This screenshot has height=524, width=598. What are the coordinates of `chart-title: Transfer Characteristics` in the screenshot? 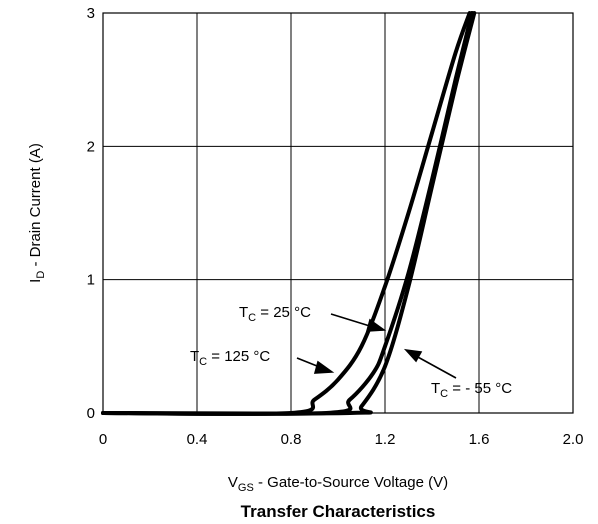 It's located at (338, 511).